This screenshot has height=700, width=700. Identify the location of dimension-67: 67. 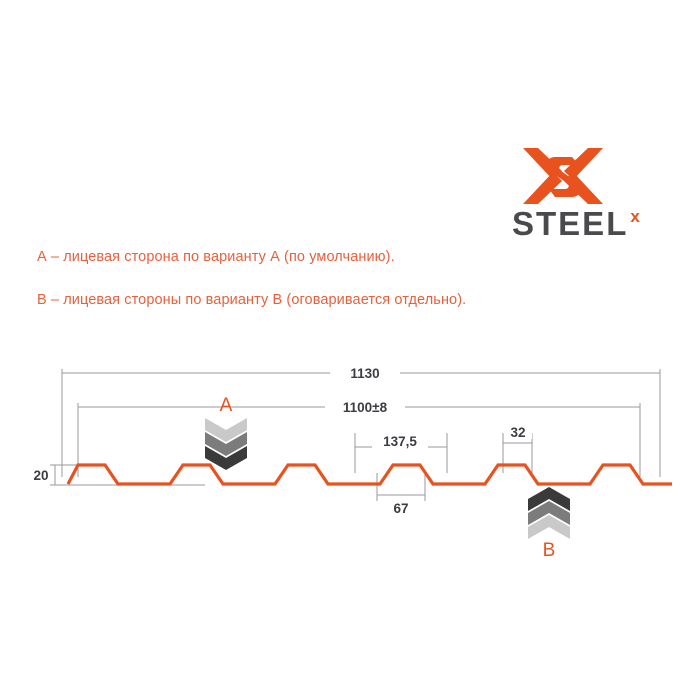
(401, 494).